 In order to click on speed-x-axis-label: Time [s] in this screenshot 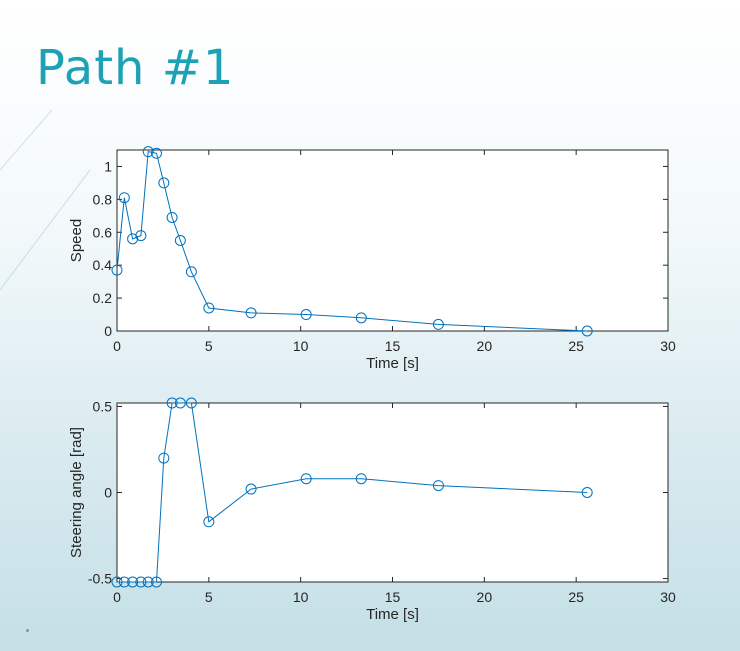, I will do `click(392, 363)`.